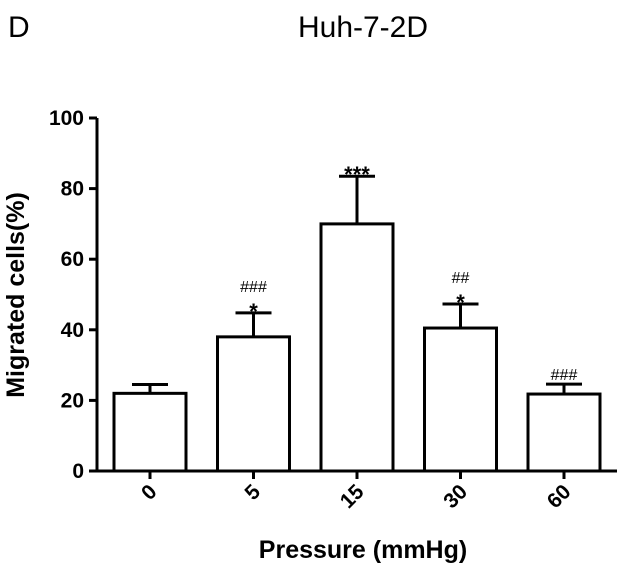  What do you see at coordinates (19, 27) in the screenshot?
I see `panel-letter: D` at bounding box center [19, 27].